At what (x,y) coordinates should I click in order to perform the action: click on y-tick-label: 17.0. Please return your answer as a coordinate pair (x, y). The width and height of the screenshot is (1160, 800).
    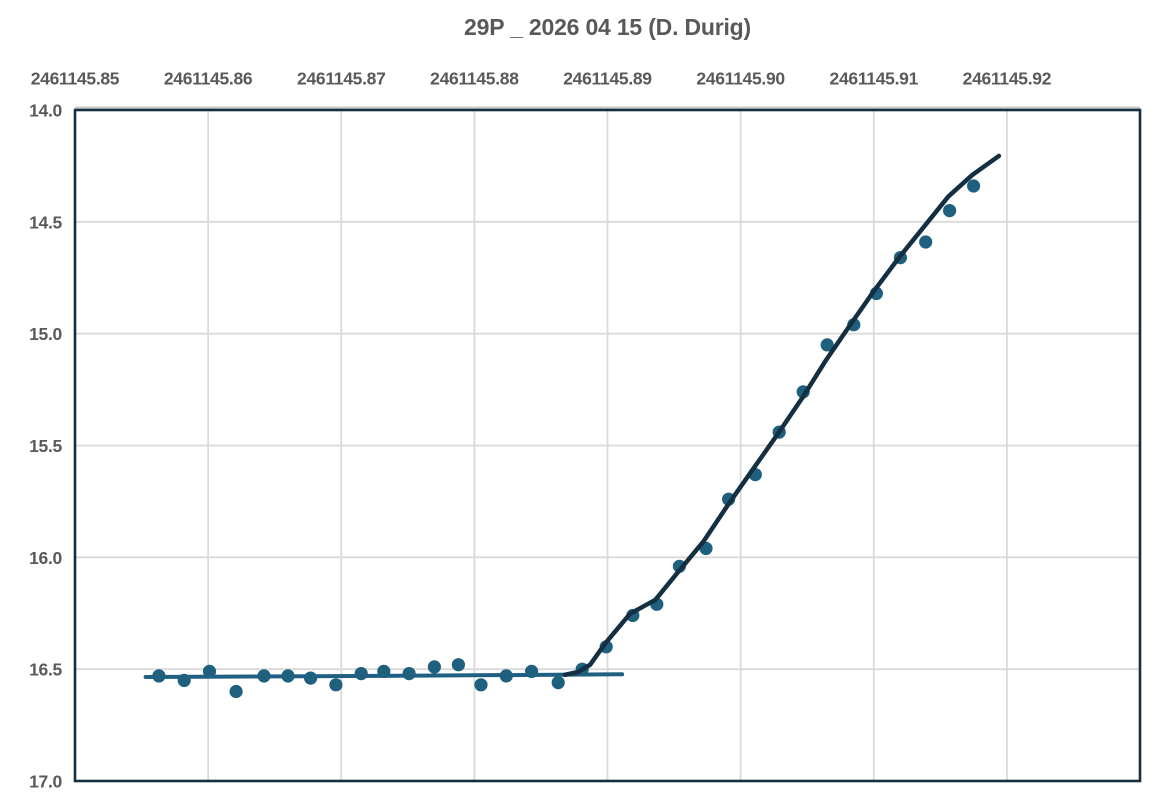
    Looking at the image, I should click on (45, 782).